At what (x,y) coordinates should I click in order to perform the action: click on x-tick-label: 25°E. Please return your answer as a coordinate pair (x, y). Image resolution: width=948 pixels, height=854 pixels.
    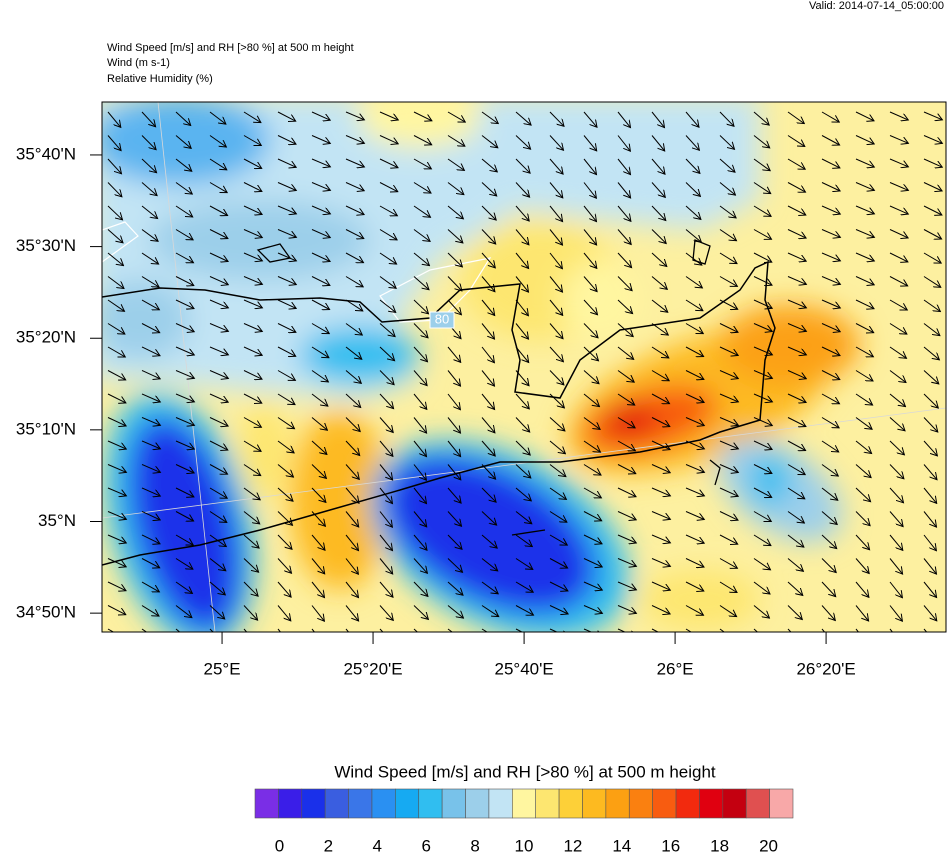
    Looking at the image, I should click on (222, 668).